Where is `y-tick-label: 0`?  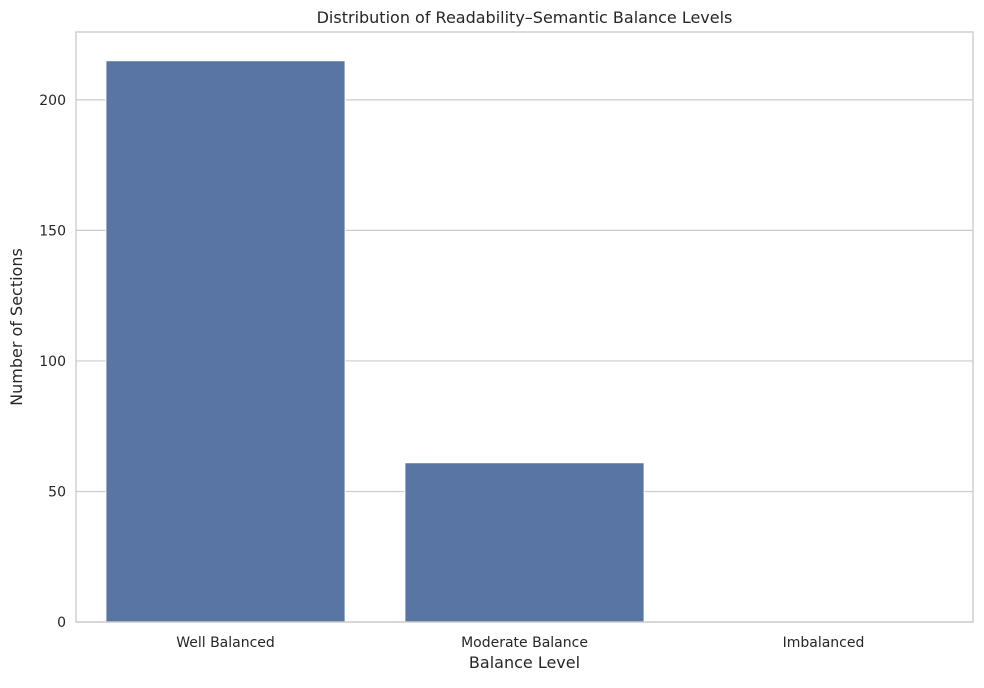
y-tick-label: 0 is located at coordinates (61, 623).